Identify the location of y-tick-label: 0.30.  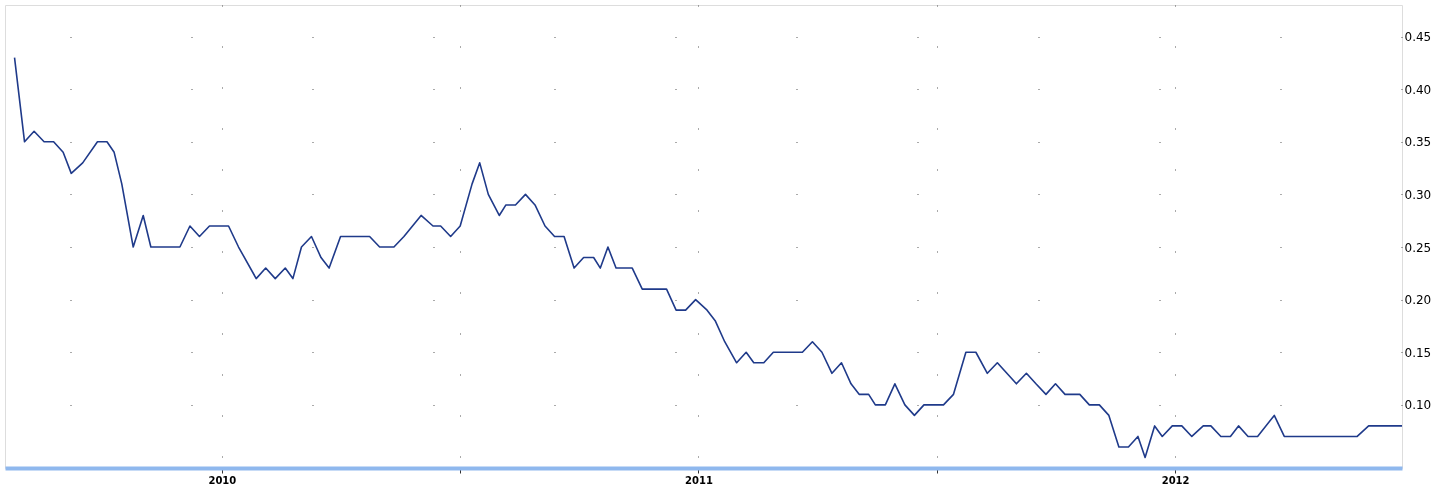
(1418, 194).